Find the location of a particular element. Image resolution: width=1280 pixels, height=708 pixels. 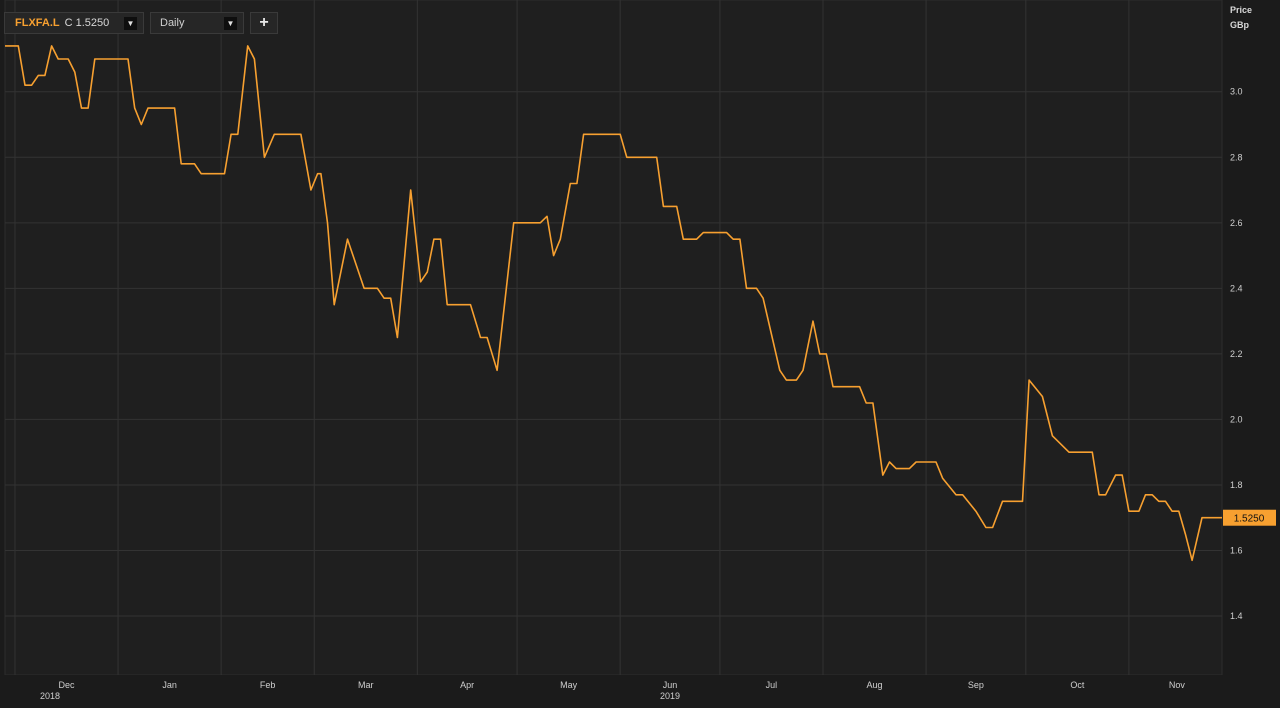

y-tick-label: 1.6 is located at coordinates (1236, 550).